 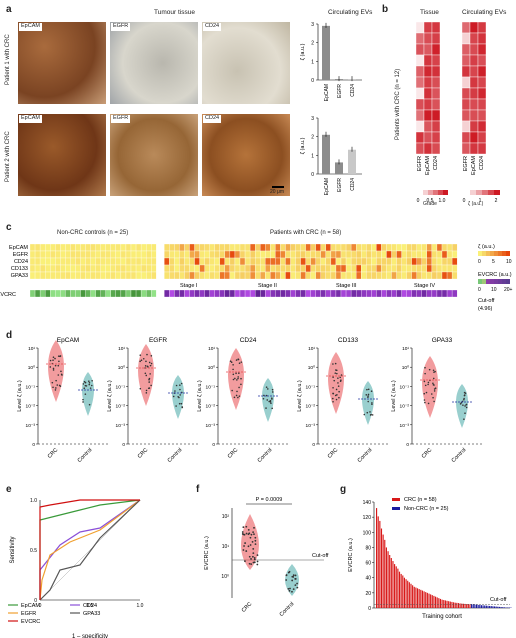 What do you see at coordinates (353, 184) in the screenshot?
I see `x-tick-label: CD24` at bounding box center [353, 184].